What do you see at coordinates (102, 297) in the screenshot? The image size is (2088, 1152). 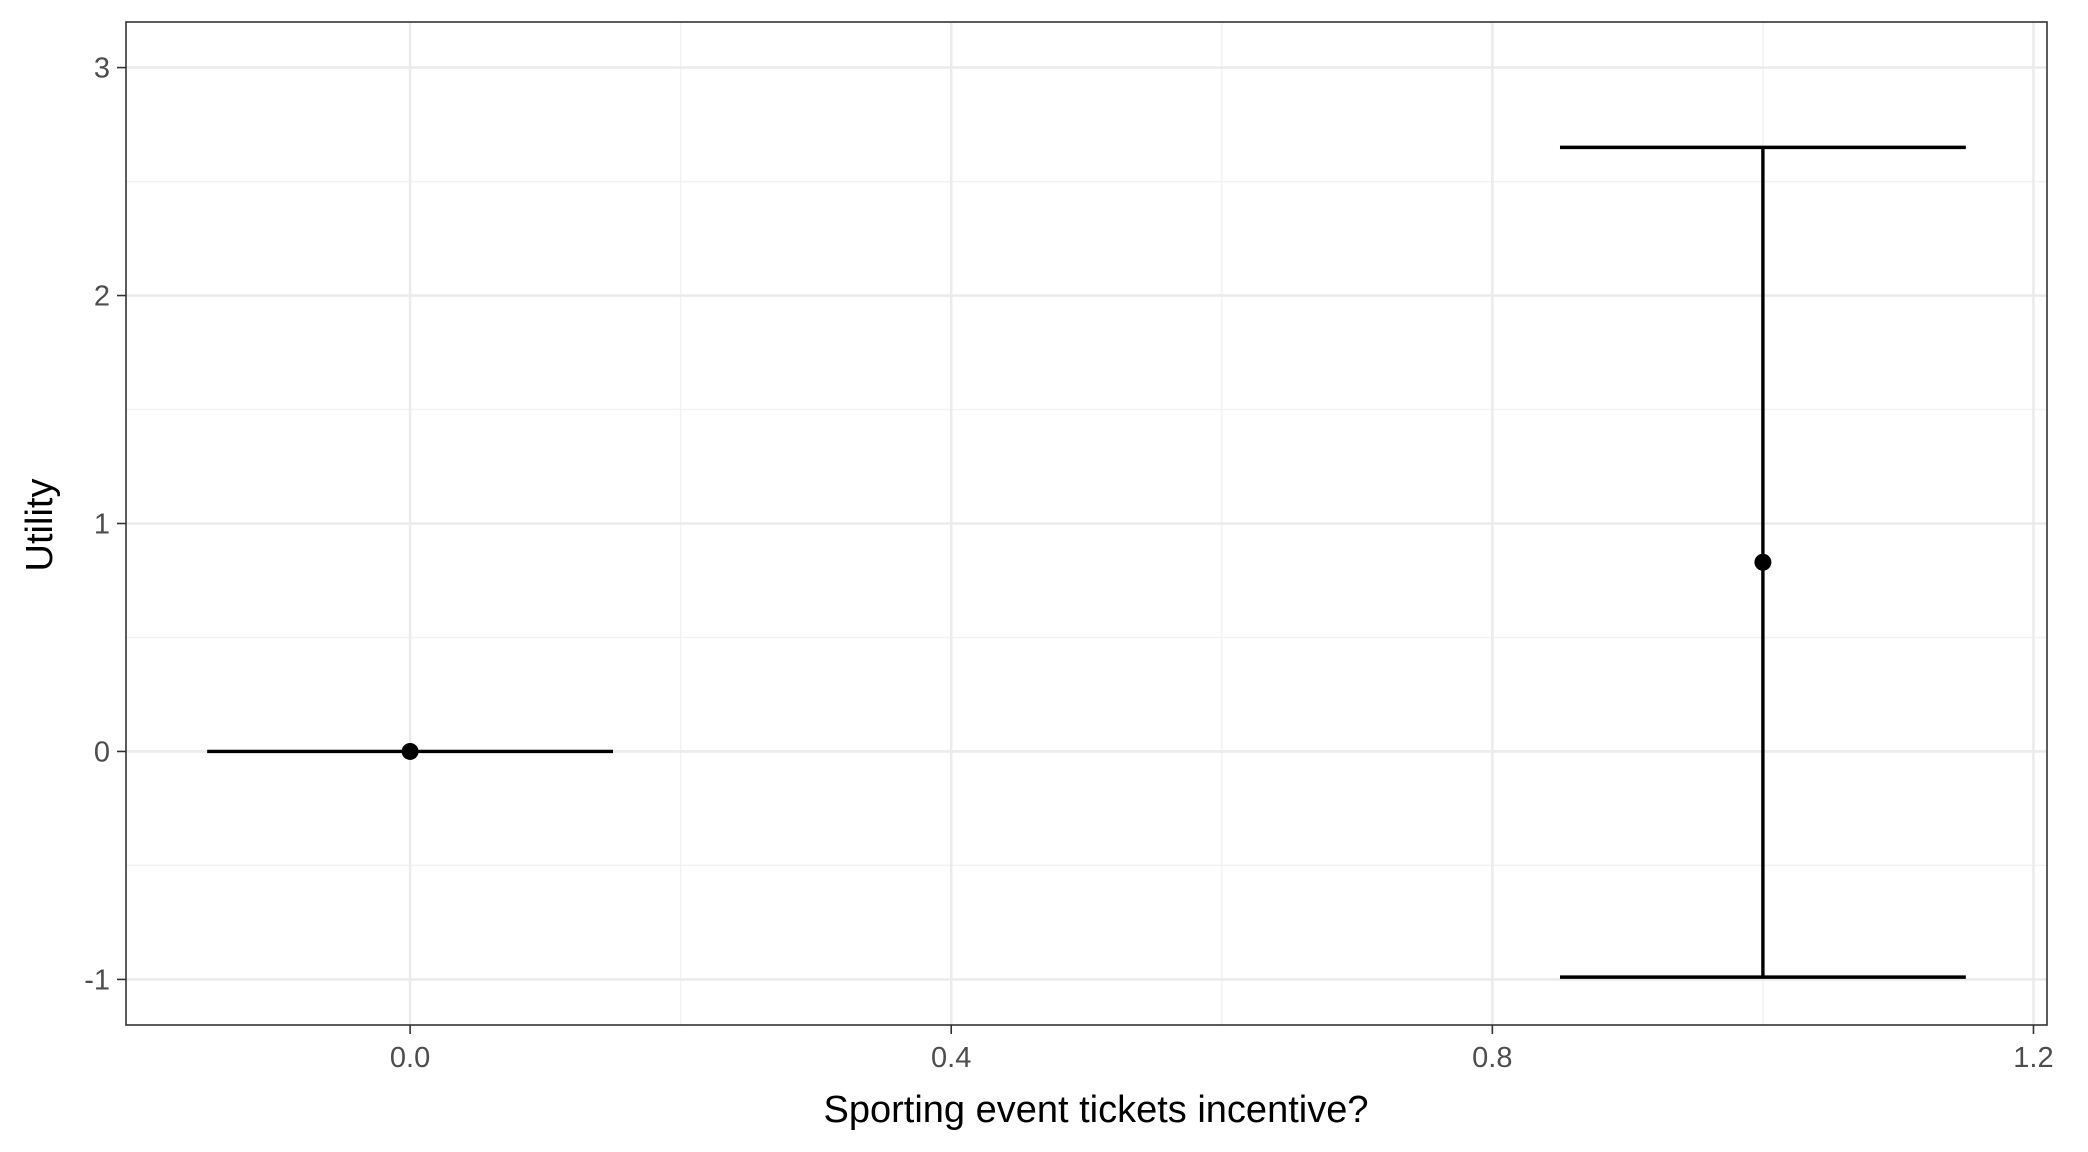 I see `y-tick-label: 2` at bounding box center [102, 297].